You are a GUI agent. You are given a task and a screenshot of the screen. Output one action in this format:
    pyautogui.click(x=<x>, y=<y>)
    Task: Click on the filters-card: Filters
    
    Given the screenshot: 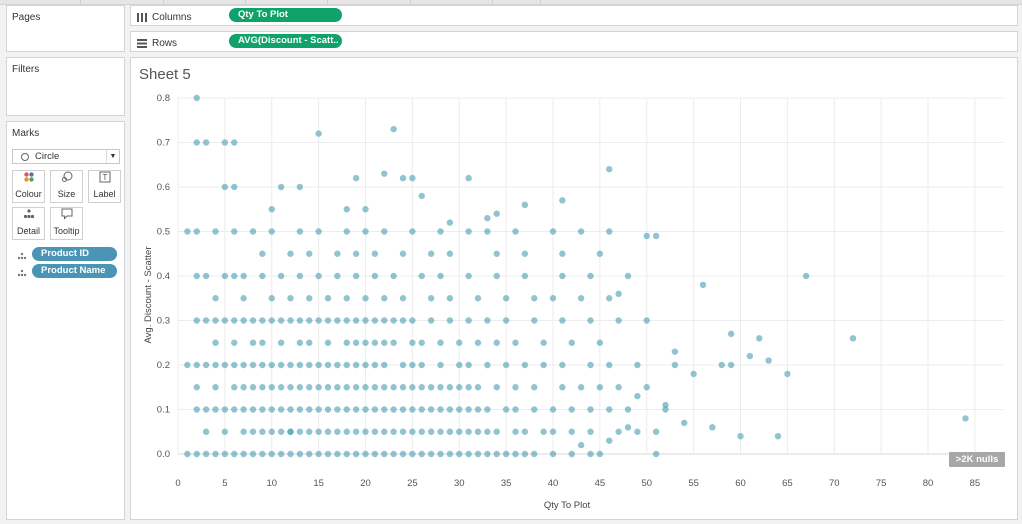 What is the action you would take?
    pyautogui.click(x=65, y=86)
    